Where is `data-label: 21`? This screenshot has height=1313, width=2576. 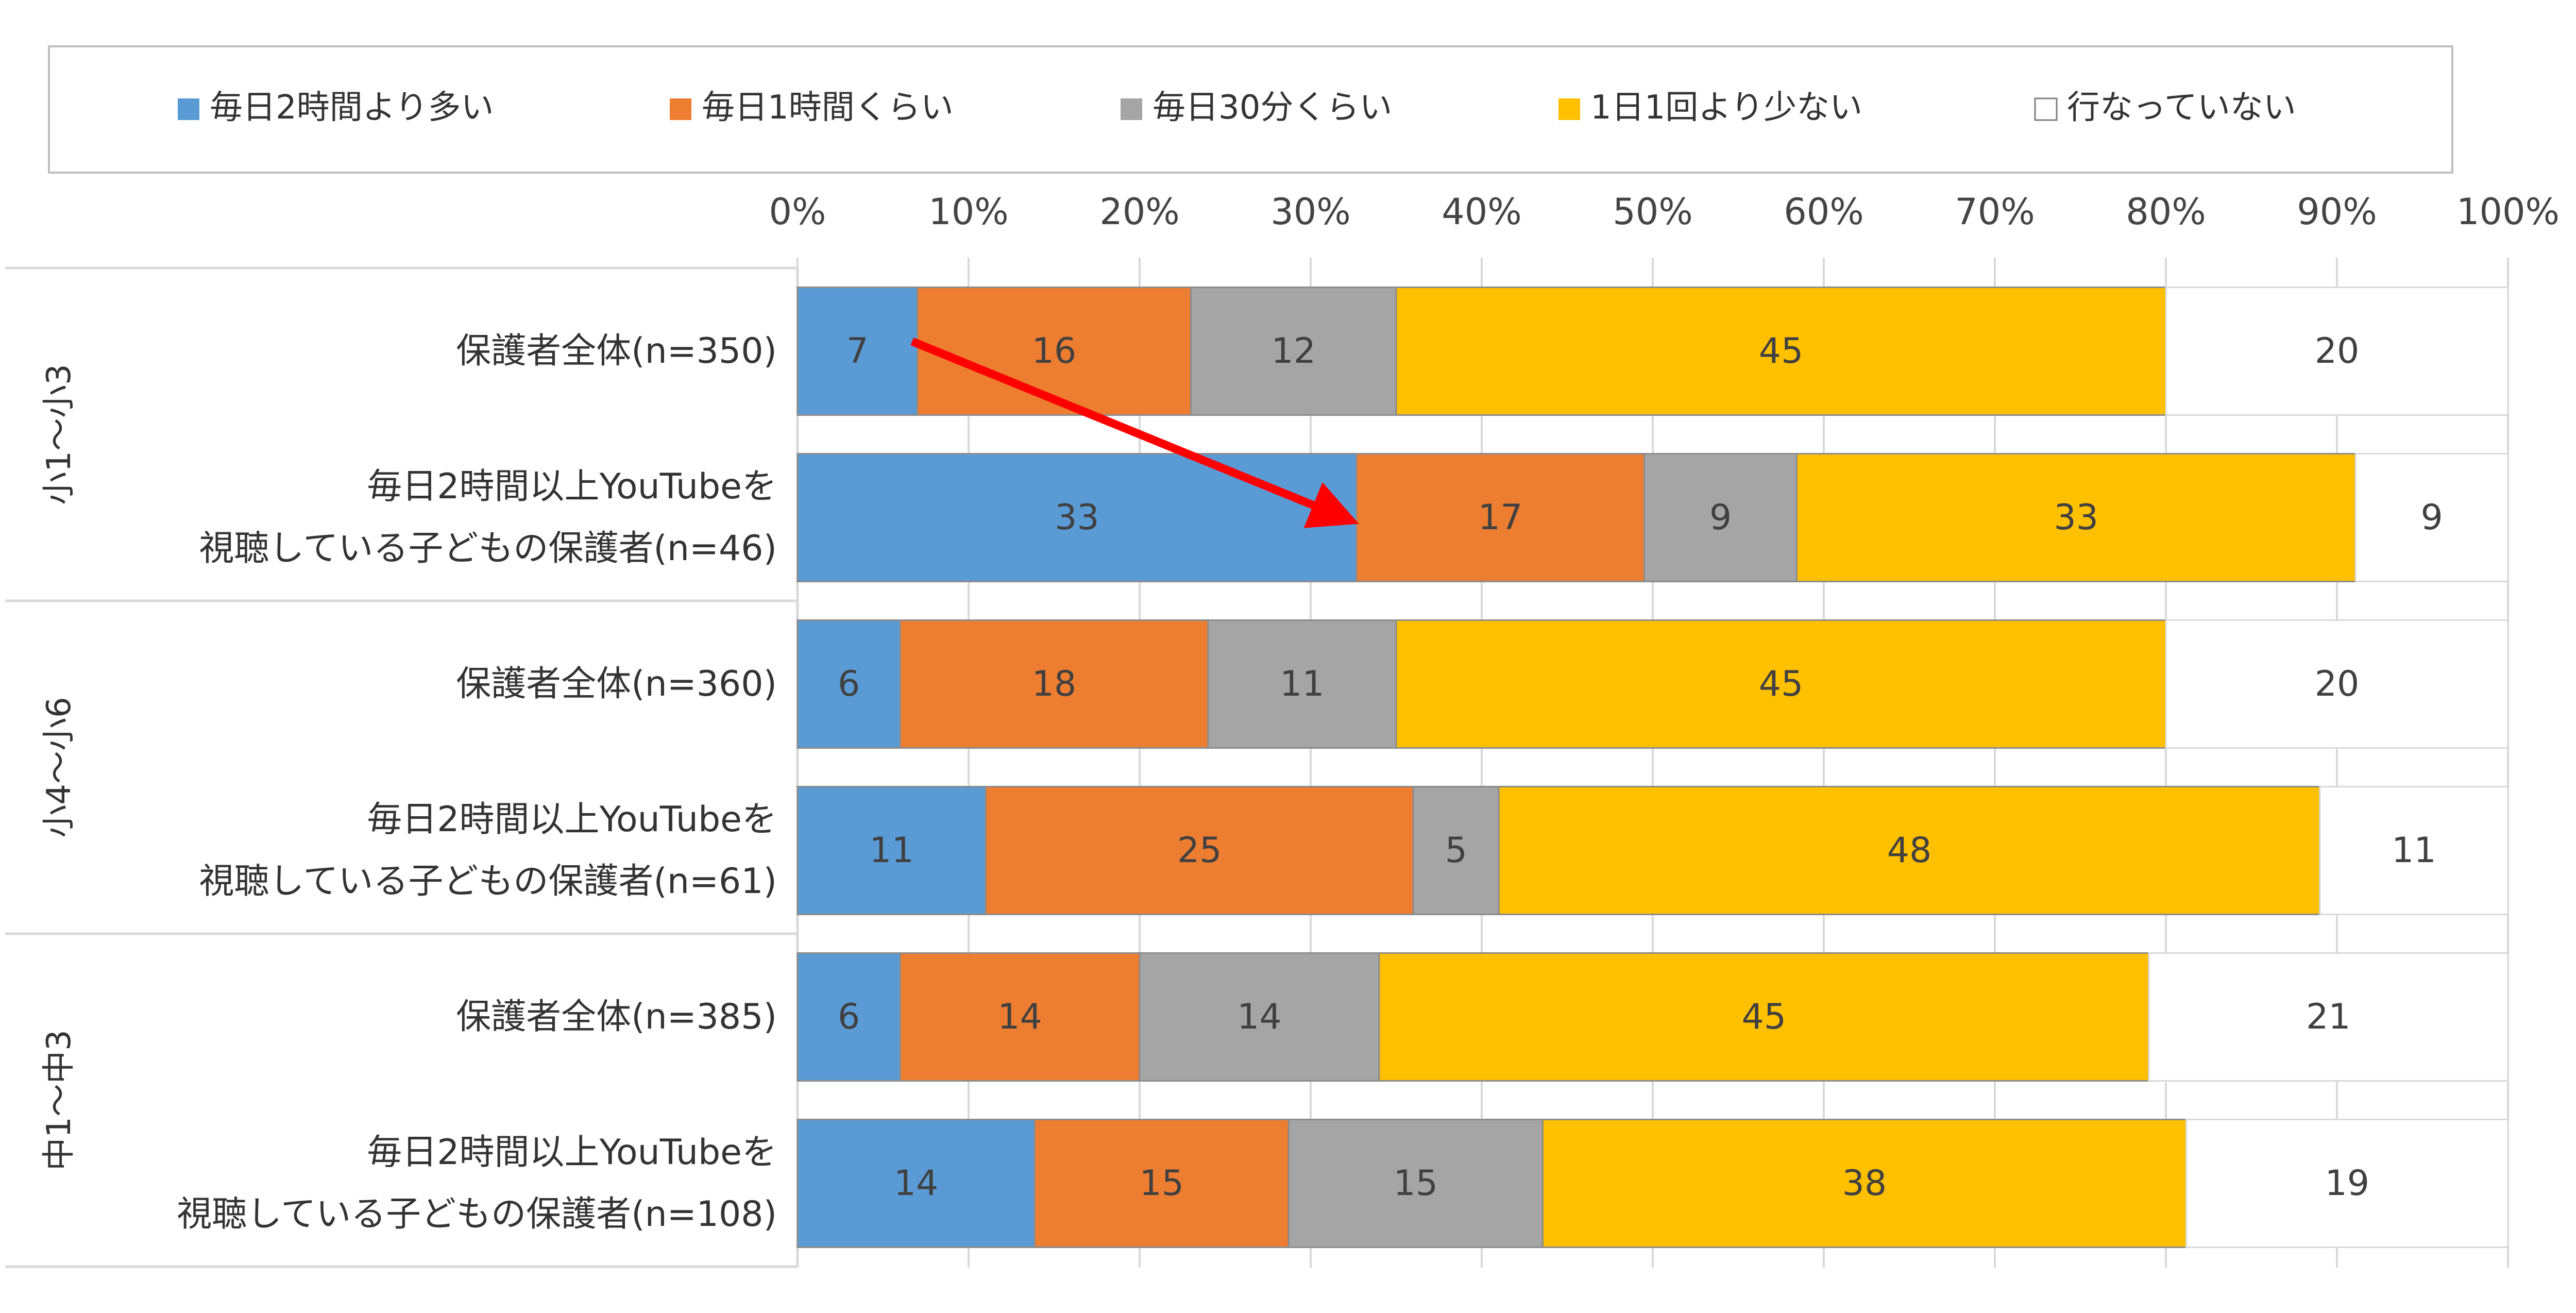
data-label: 21 is located at coordinates (2328, 1017).